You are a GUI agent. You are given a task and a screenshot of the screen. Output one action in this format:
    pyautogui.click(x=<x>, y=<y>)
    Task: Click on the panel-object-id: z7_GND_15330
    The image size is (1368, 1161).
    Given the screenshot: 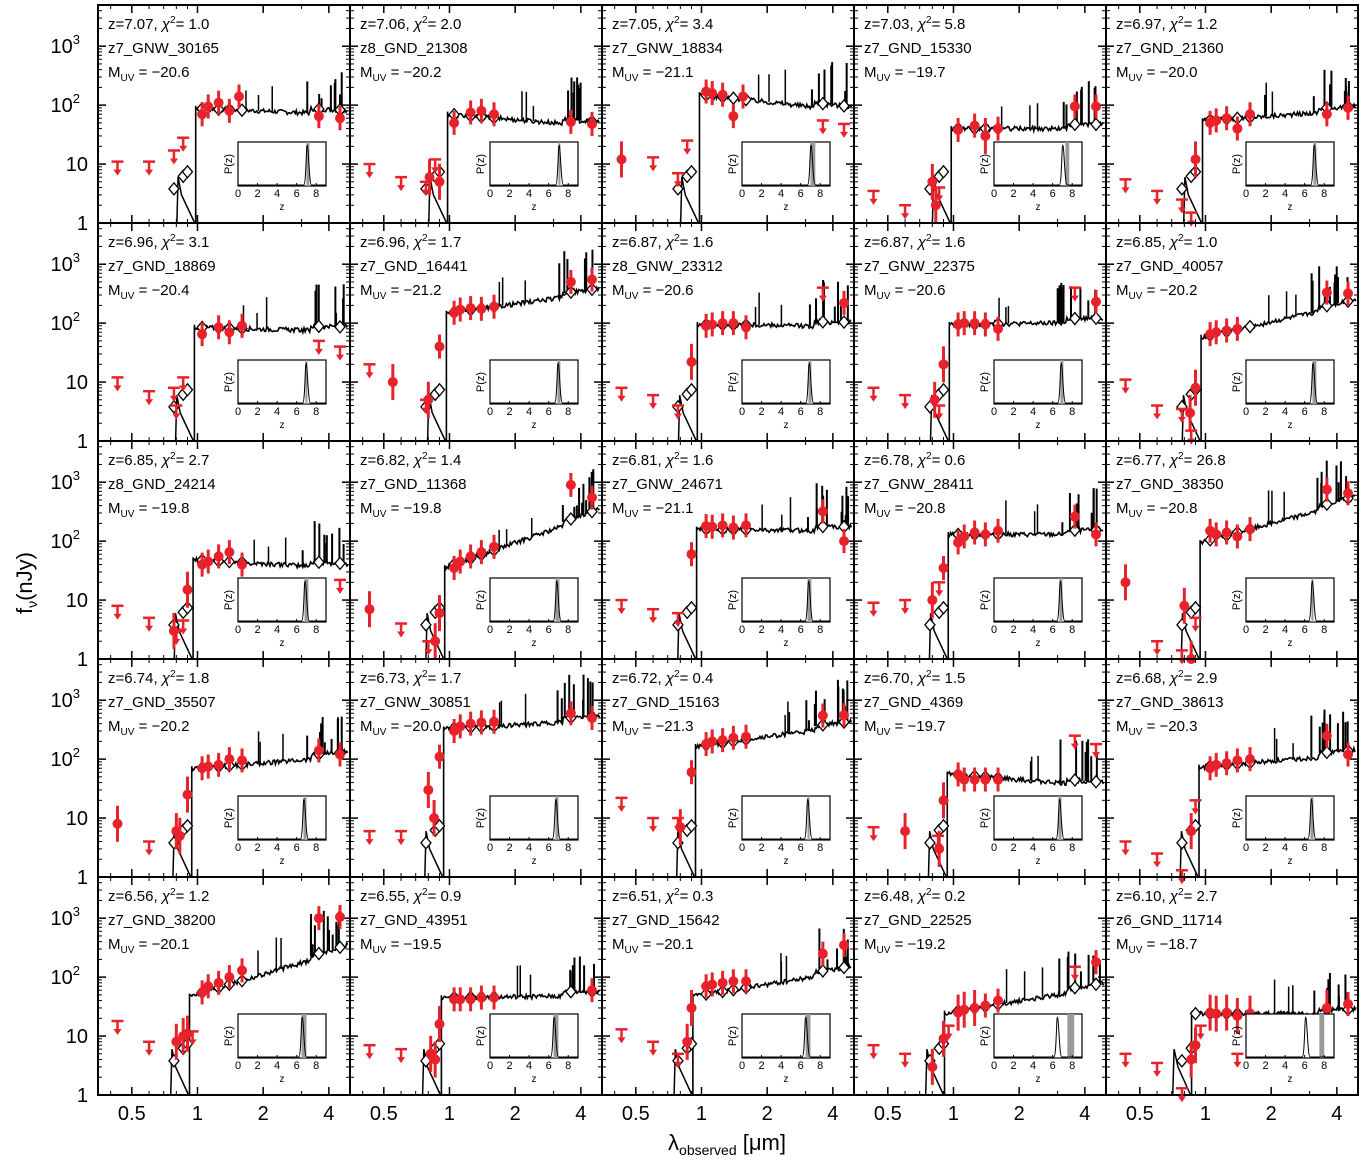 What is the action you would take?
    pyautogui.click(x=918, y=48)
    